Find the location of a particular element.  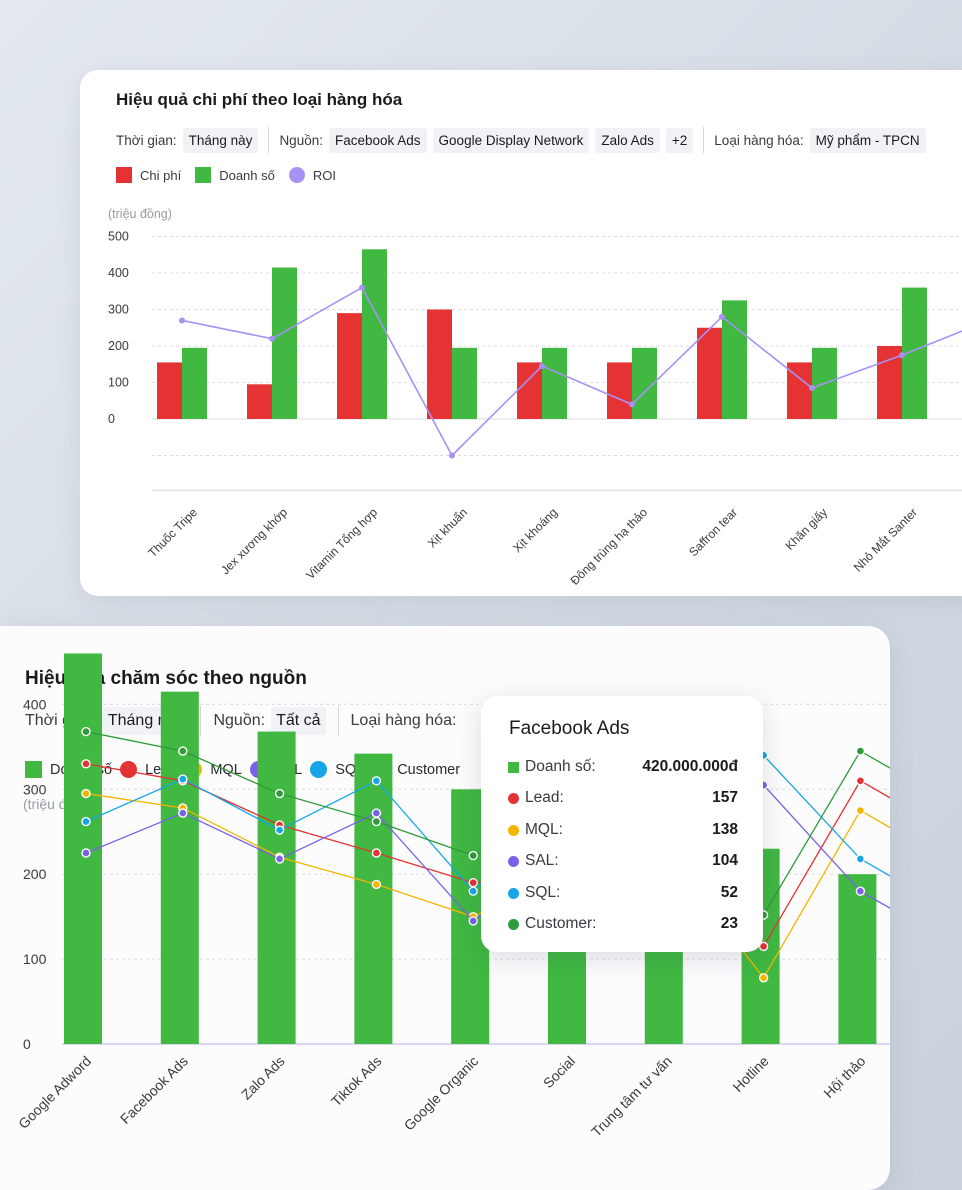

tooltip-value: 52 is located at coordinates (729, 892).